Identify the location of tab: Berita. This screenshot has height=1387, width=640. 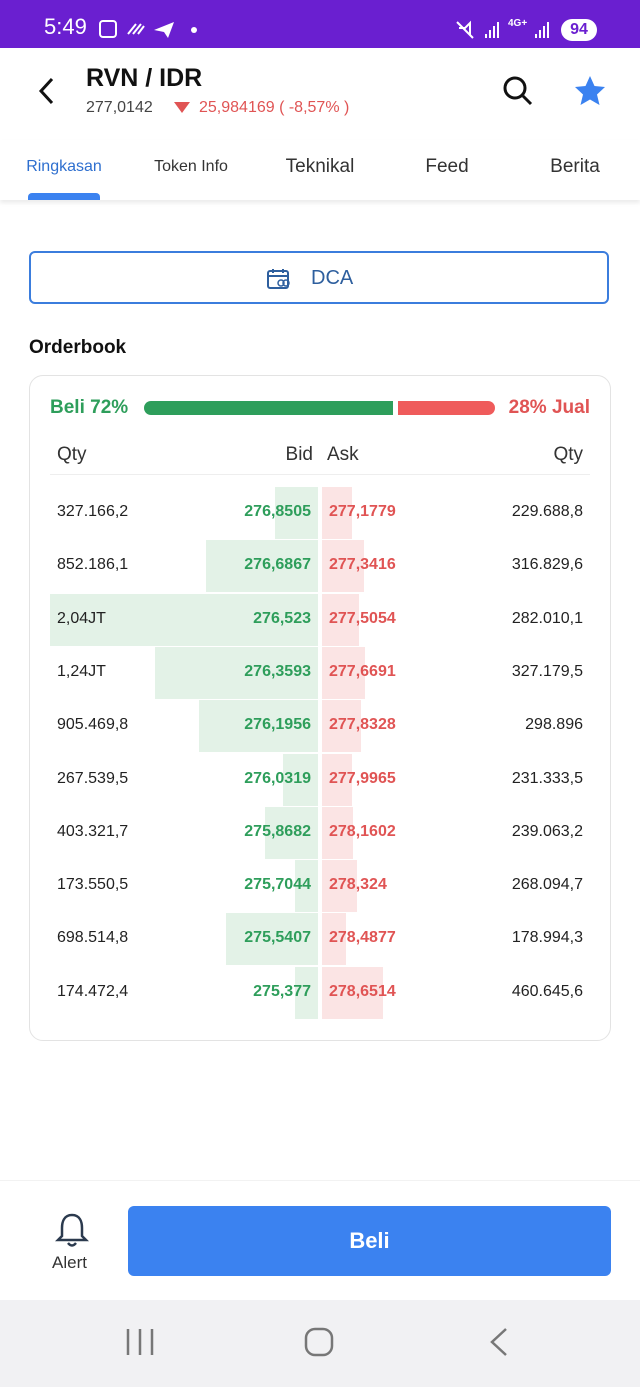
(575, 166).